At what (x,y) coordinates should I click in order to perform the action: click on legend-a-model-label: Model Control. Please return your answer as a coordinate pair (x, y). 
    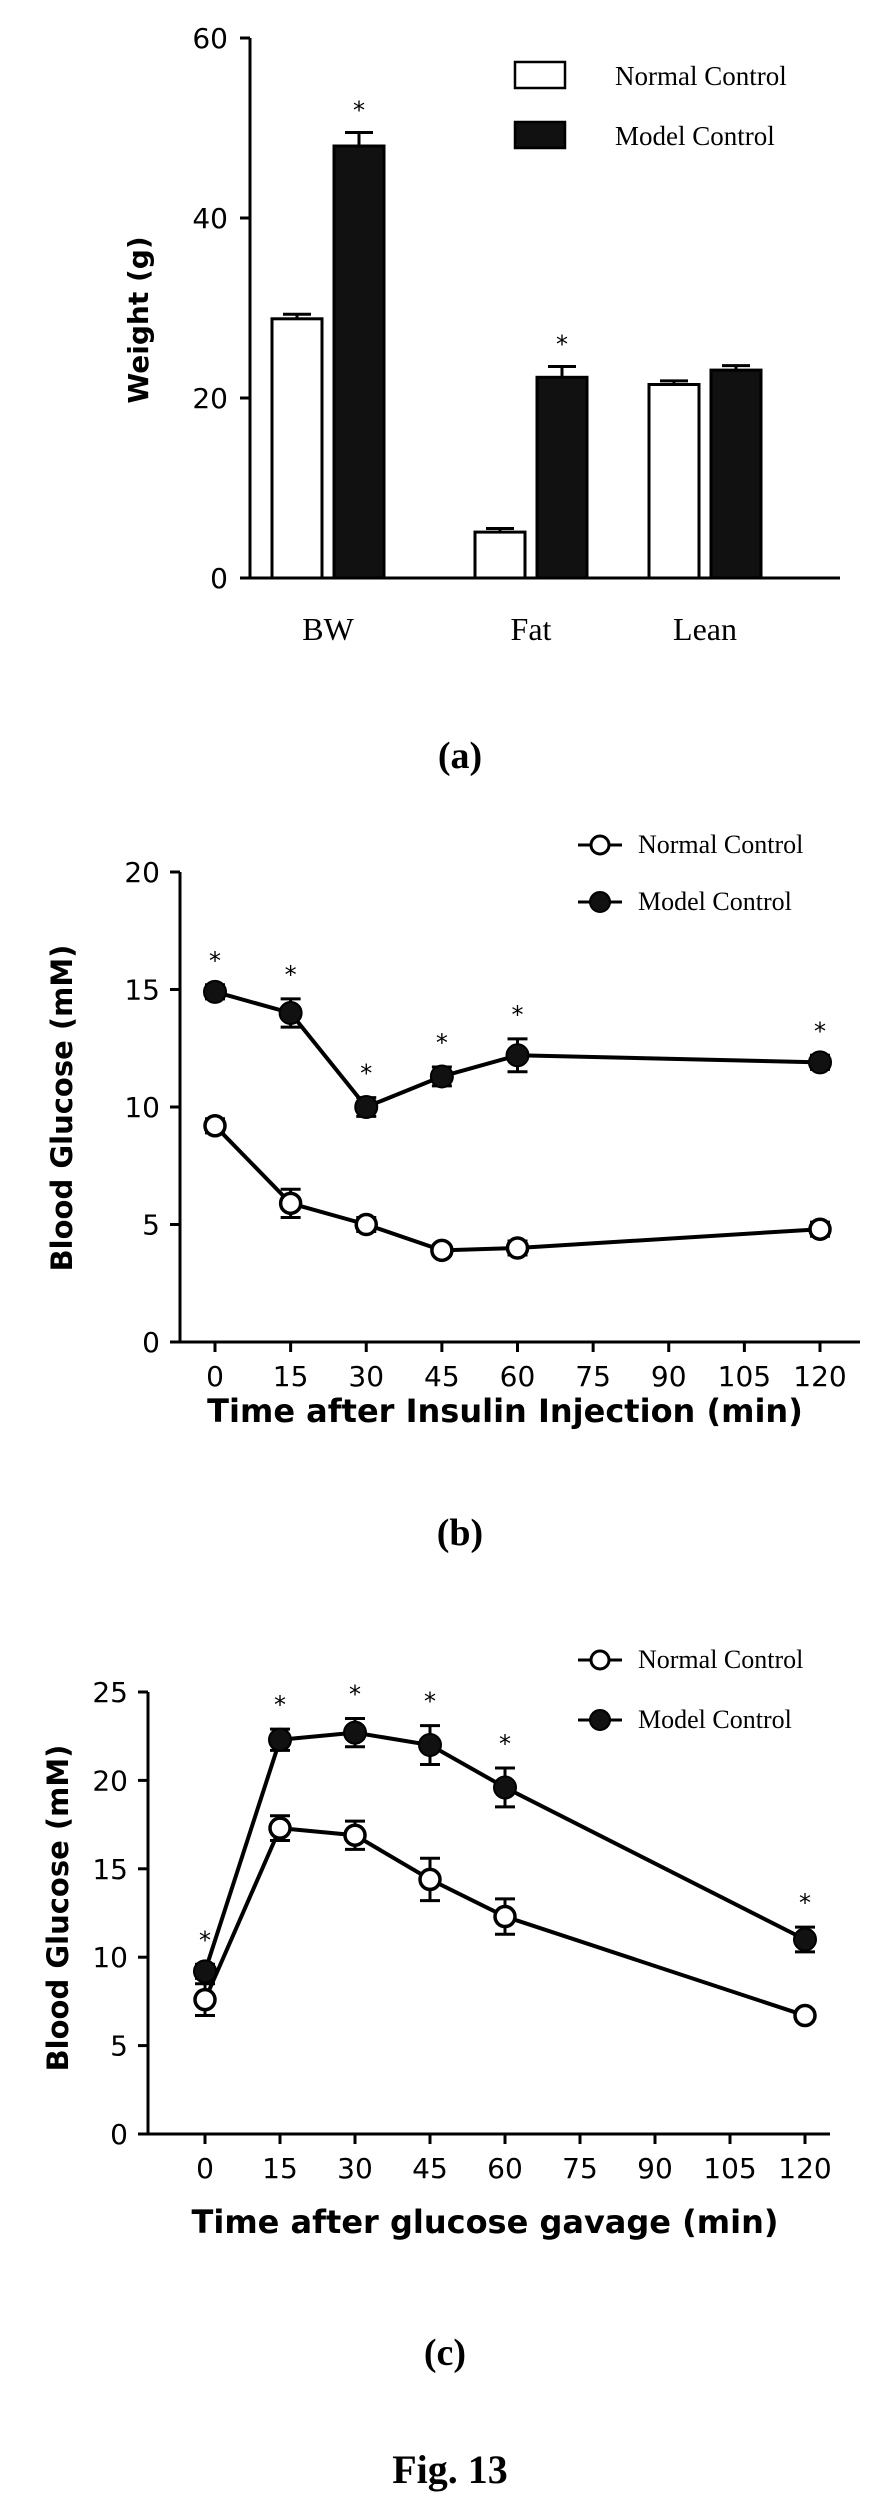
    Looking at the image, I should click on (695, 136).